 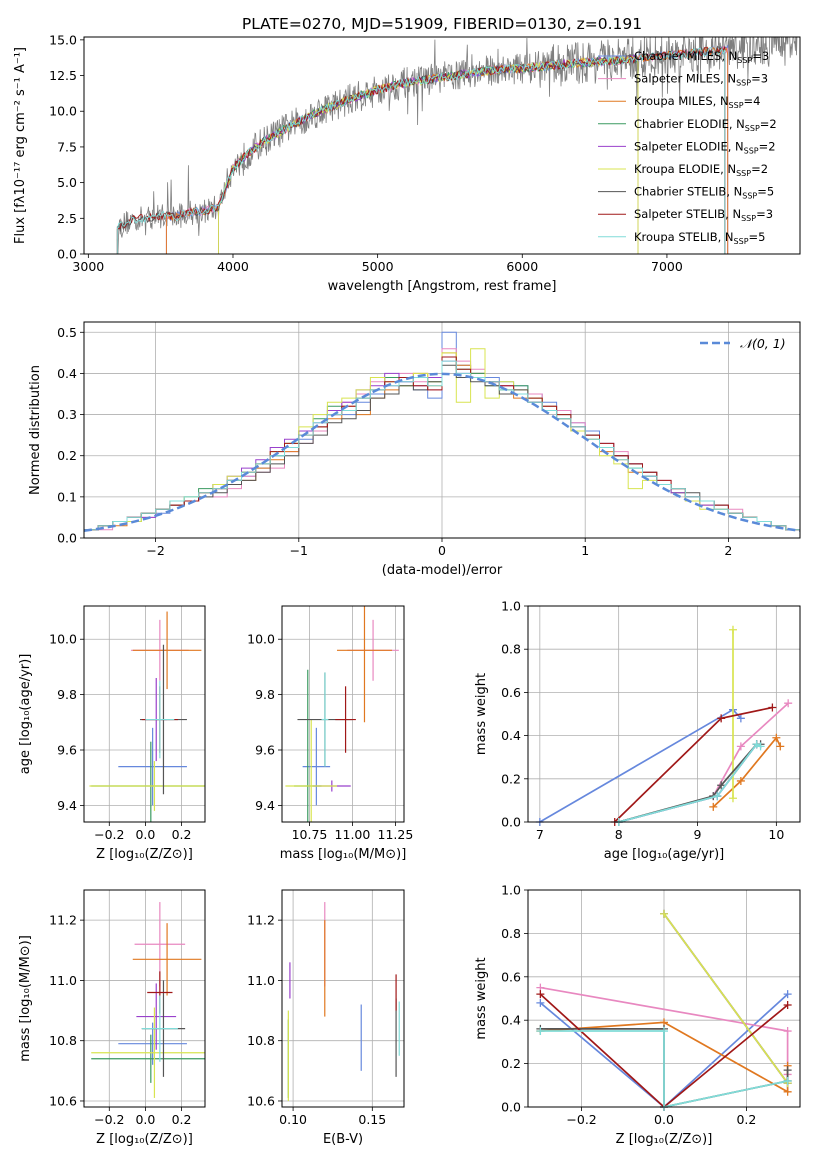 I want to click on legend-label-kroupa_elodie: Kroupa ELODIE, NSSP=2, so click(x=701, y=170).